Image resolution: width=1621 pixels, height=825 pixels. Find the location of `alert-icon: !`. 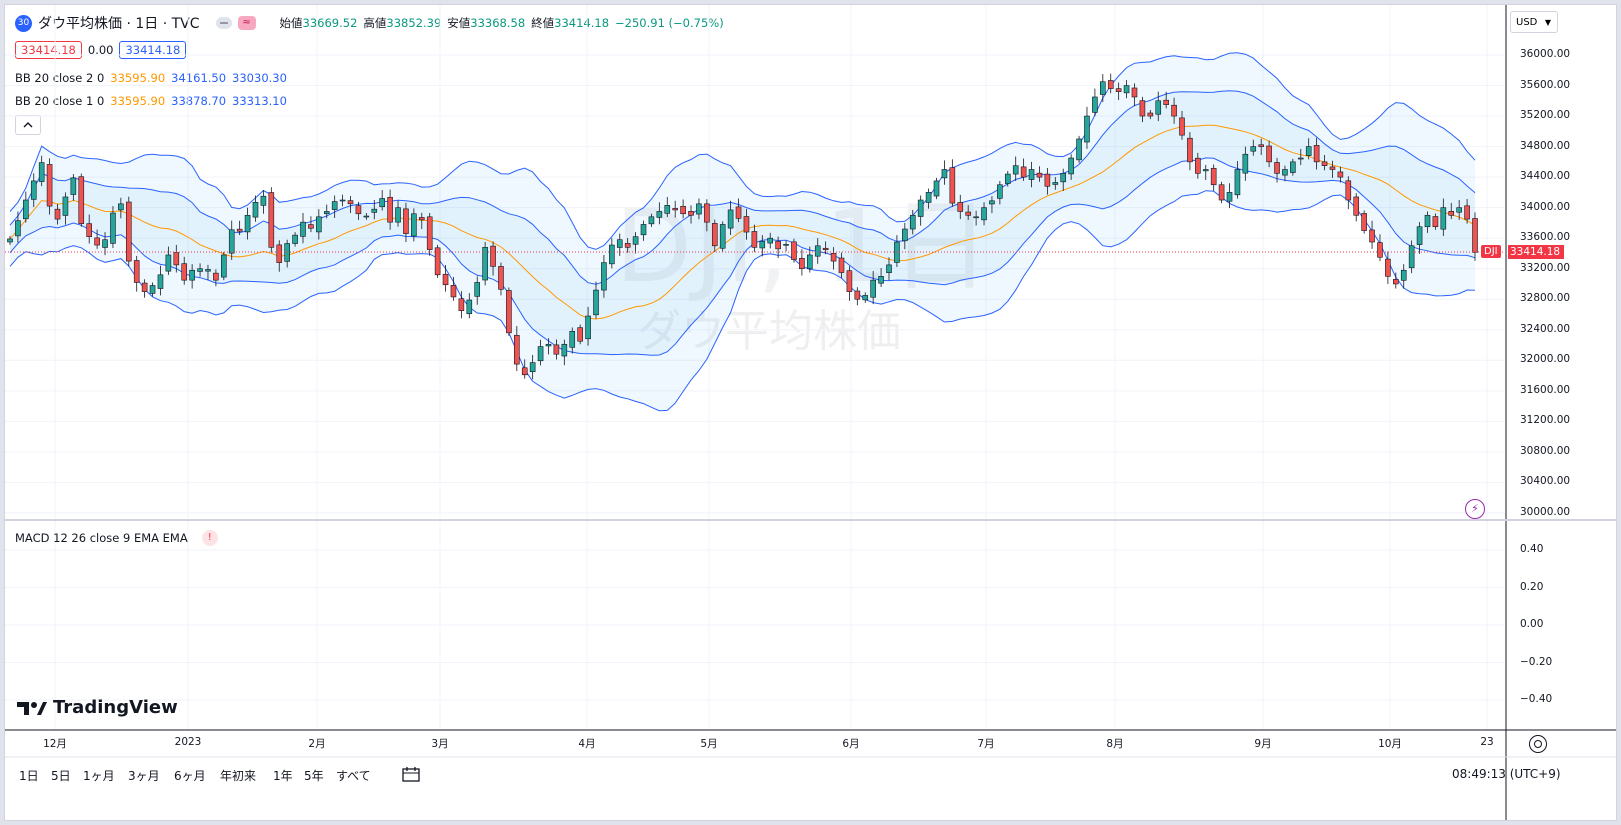

alert-icon: ! is located at coordinates (209, 538).